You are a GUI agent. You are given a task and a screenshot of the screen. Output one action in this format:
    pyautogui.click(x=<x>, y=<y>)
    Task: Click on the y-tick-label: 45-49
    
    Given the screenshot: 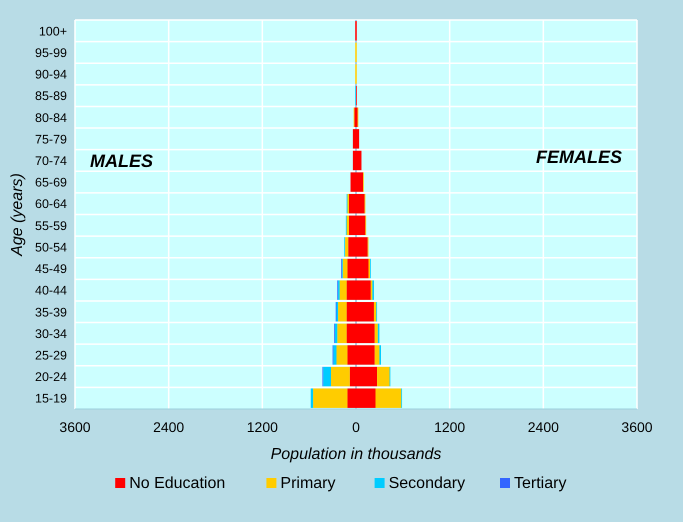 What is the action you would take?
    pyautogui.click(x=51, y=269)
    